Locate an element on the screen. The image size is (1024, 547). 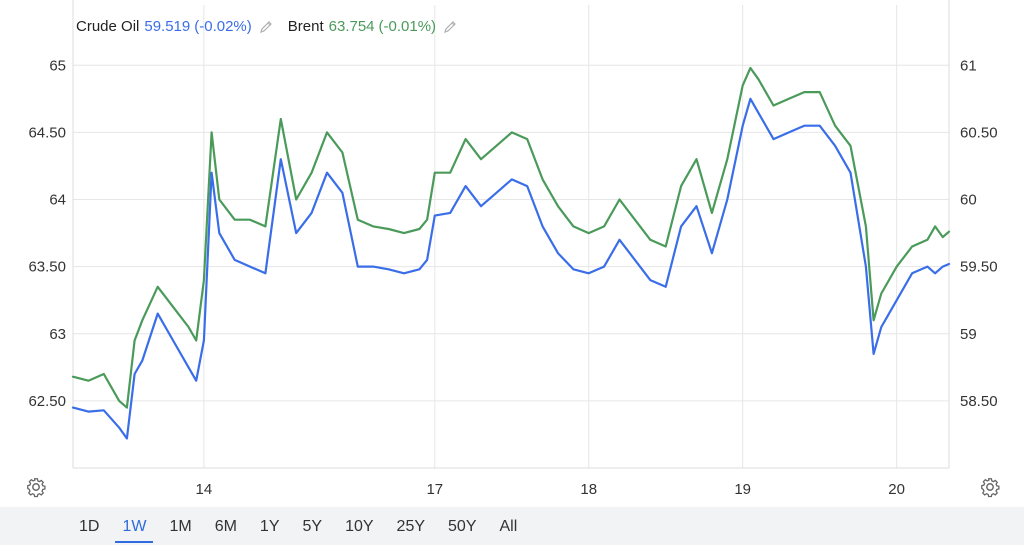
range-selector: 1D 1W 1M 6M 1Y 5Y 10Y 25Y 50Y All is located at coordinates (512, 526).